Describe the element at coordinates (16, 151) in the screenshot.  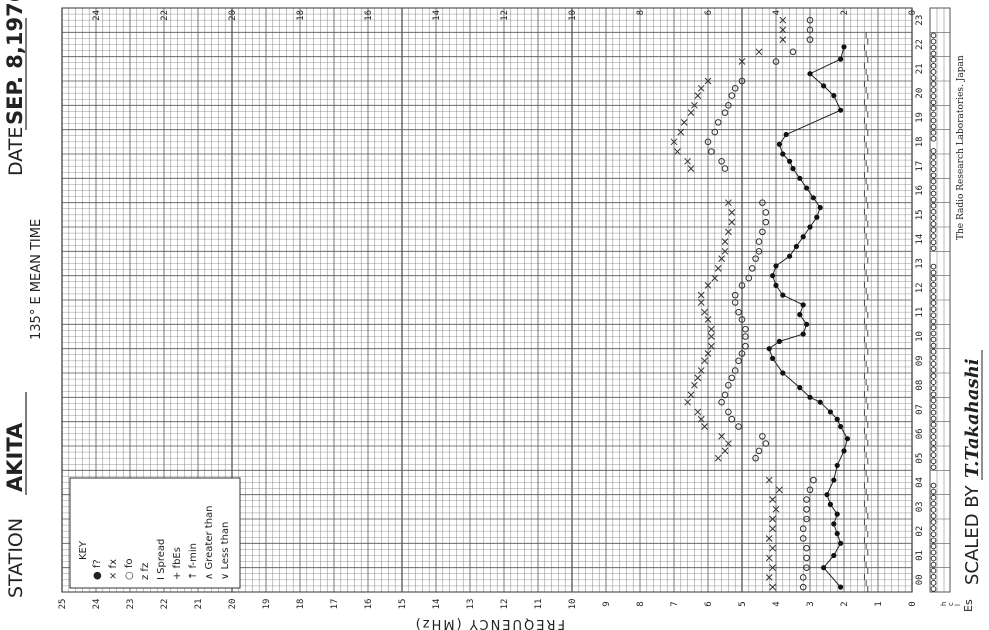
I see `date-label: DATE` at that location.